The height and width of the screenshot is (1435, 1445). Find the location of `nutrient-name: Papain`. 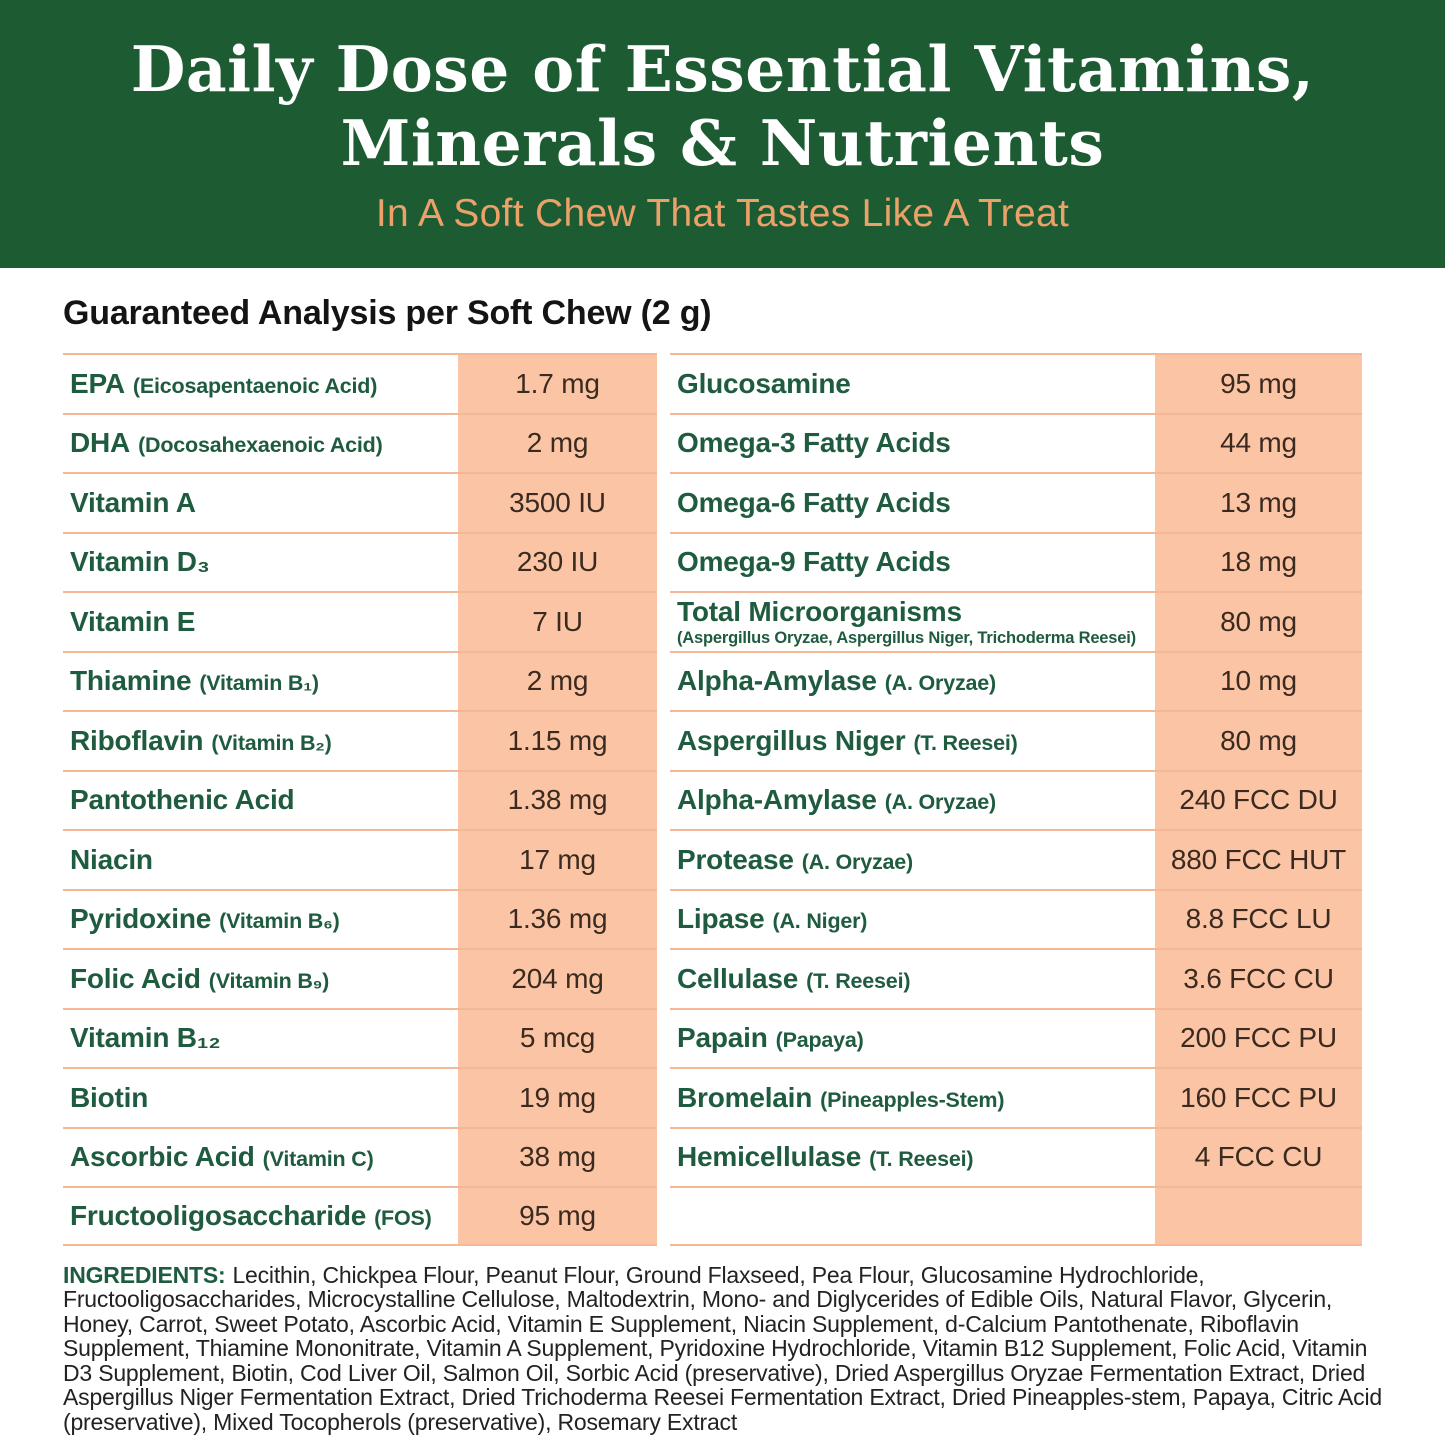

nutrient-name: Papain is located at coordinates (722, 1038).